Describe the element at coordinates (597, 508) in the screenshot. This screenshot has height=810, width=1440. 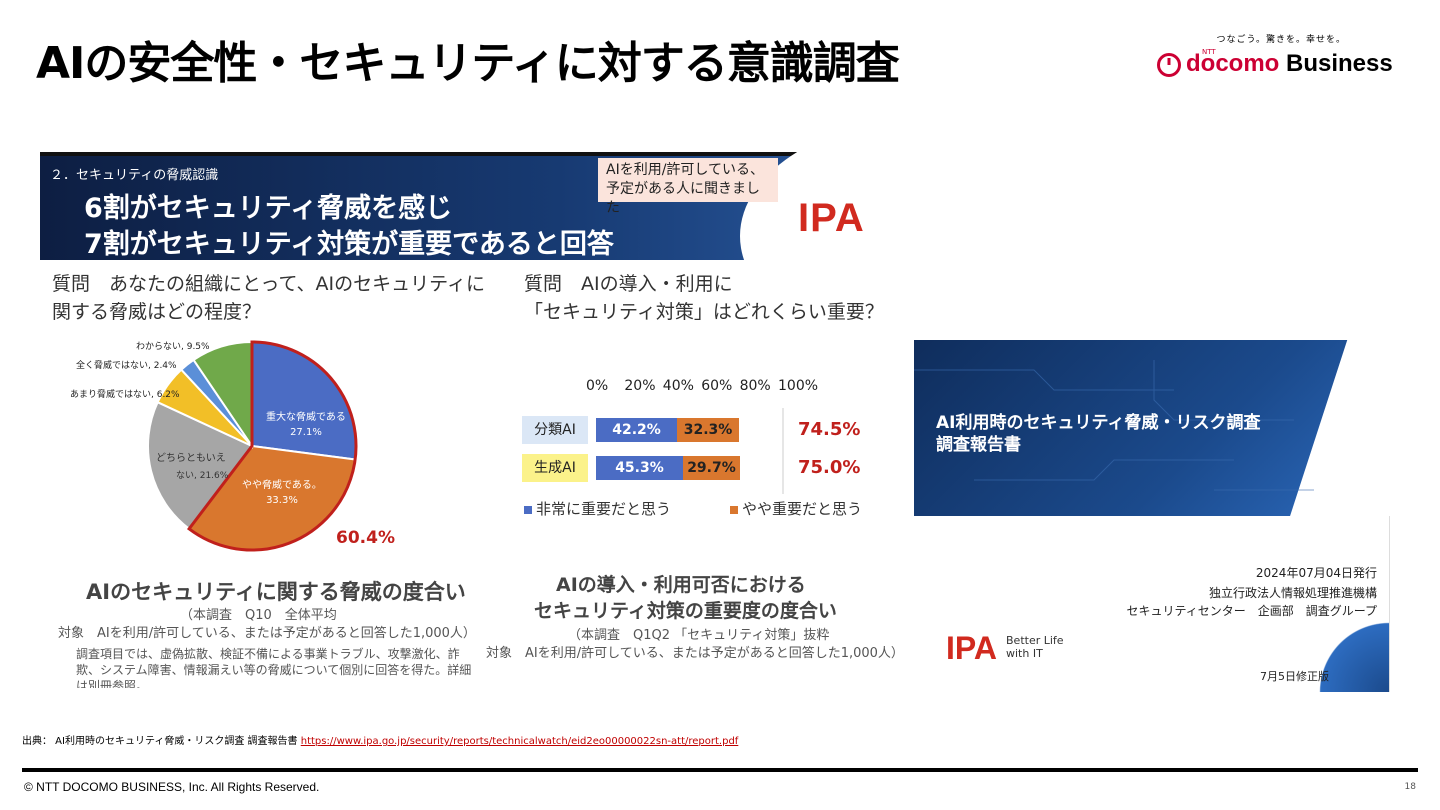
I see `bar-legend-very: 非常に重要だと思う` at that location.